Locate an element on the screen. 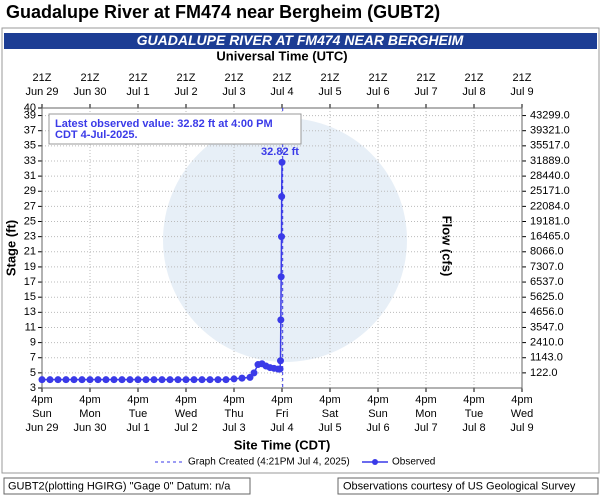 The height and width of the screenshot is (504, 602). y2-tick-label: 5625.0 is located at coordinates (547, 297).